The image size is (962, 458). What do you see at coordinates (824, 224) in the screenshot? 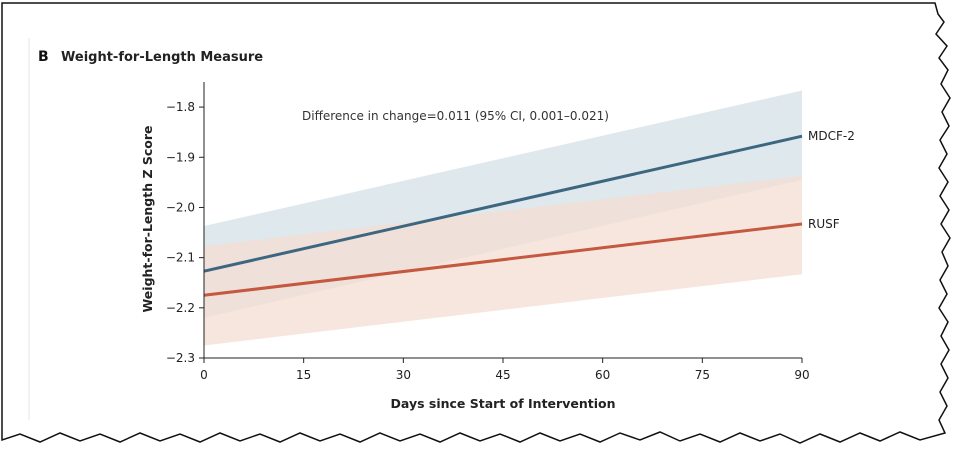
I see `series-label-rusf: RUSF` at bounding box center [824, 224].